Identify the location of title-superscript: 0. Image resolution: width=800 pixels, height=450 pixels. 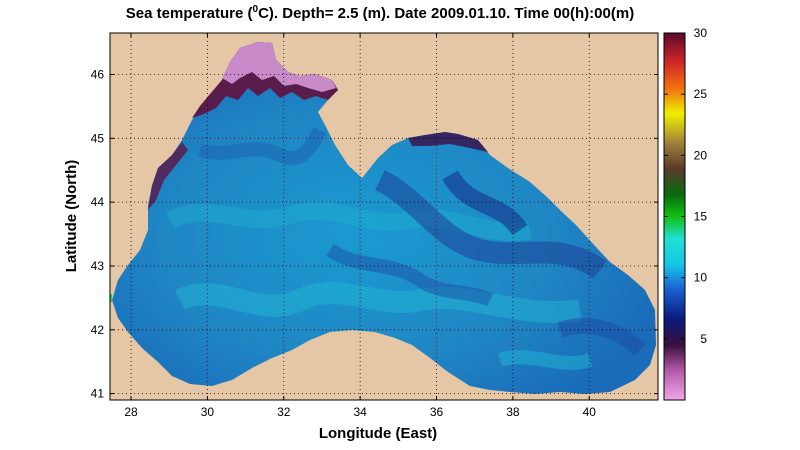
(255, 9).